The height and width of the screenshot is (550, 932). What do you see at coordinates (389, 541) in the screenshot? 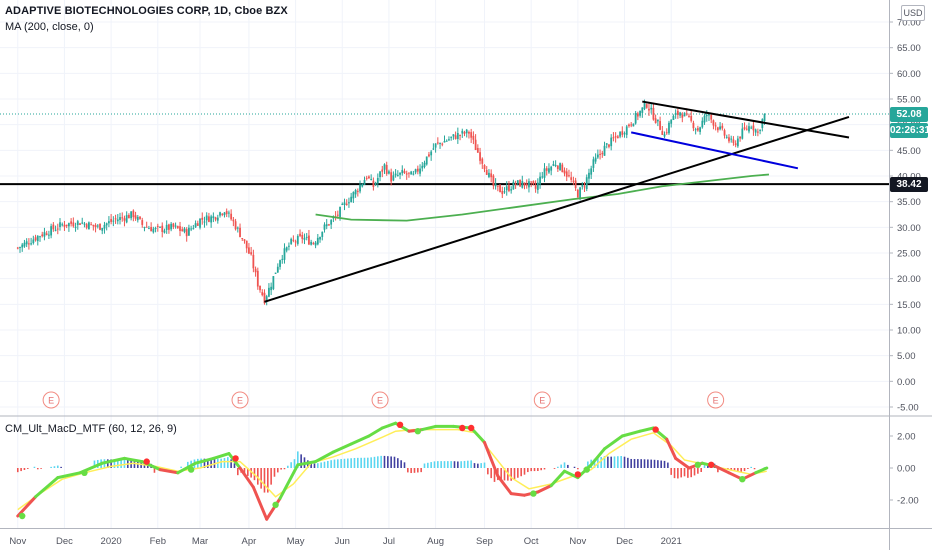
I see `time-axis-label: Jul` at bounding box center [389, 541].